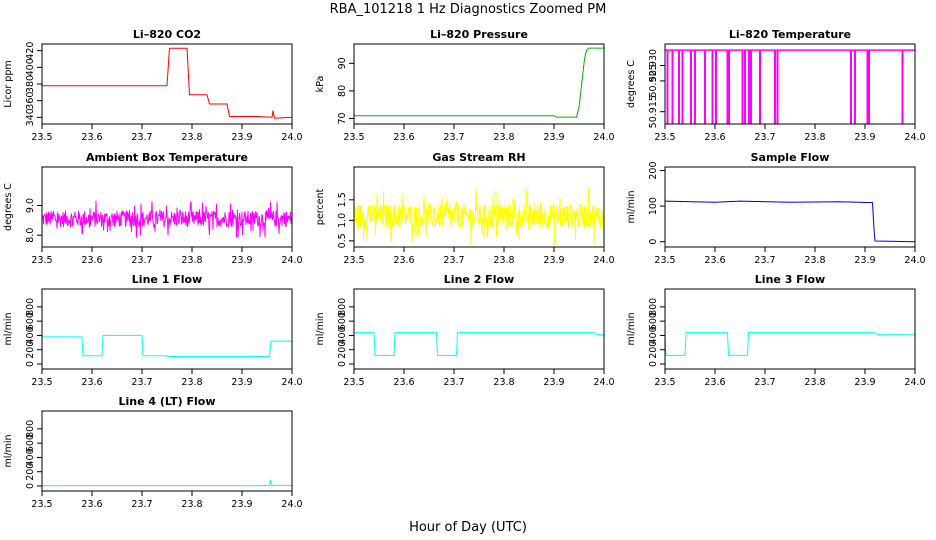  Describe the element at coordinates (790, 157) in the screenshot. I see `panel-title: Sample Flow` at that location.